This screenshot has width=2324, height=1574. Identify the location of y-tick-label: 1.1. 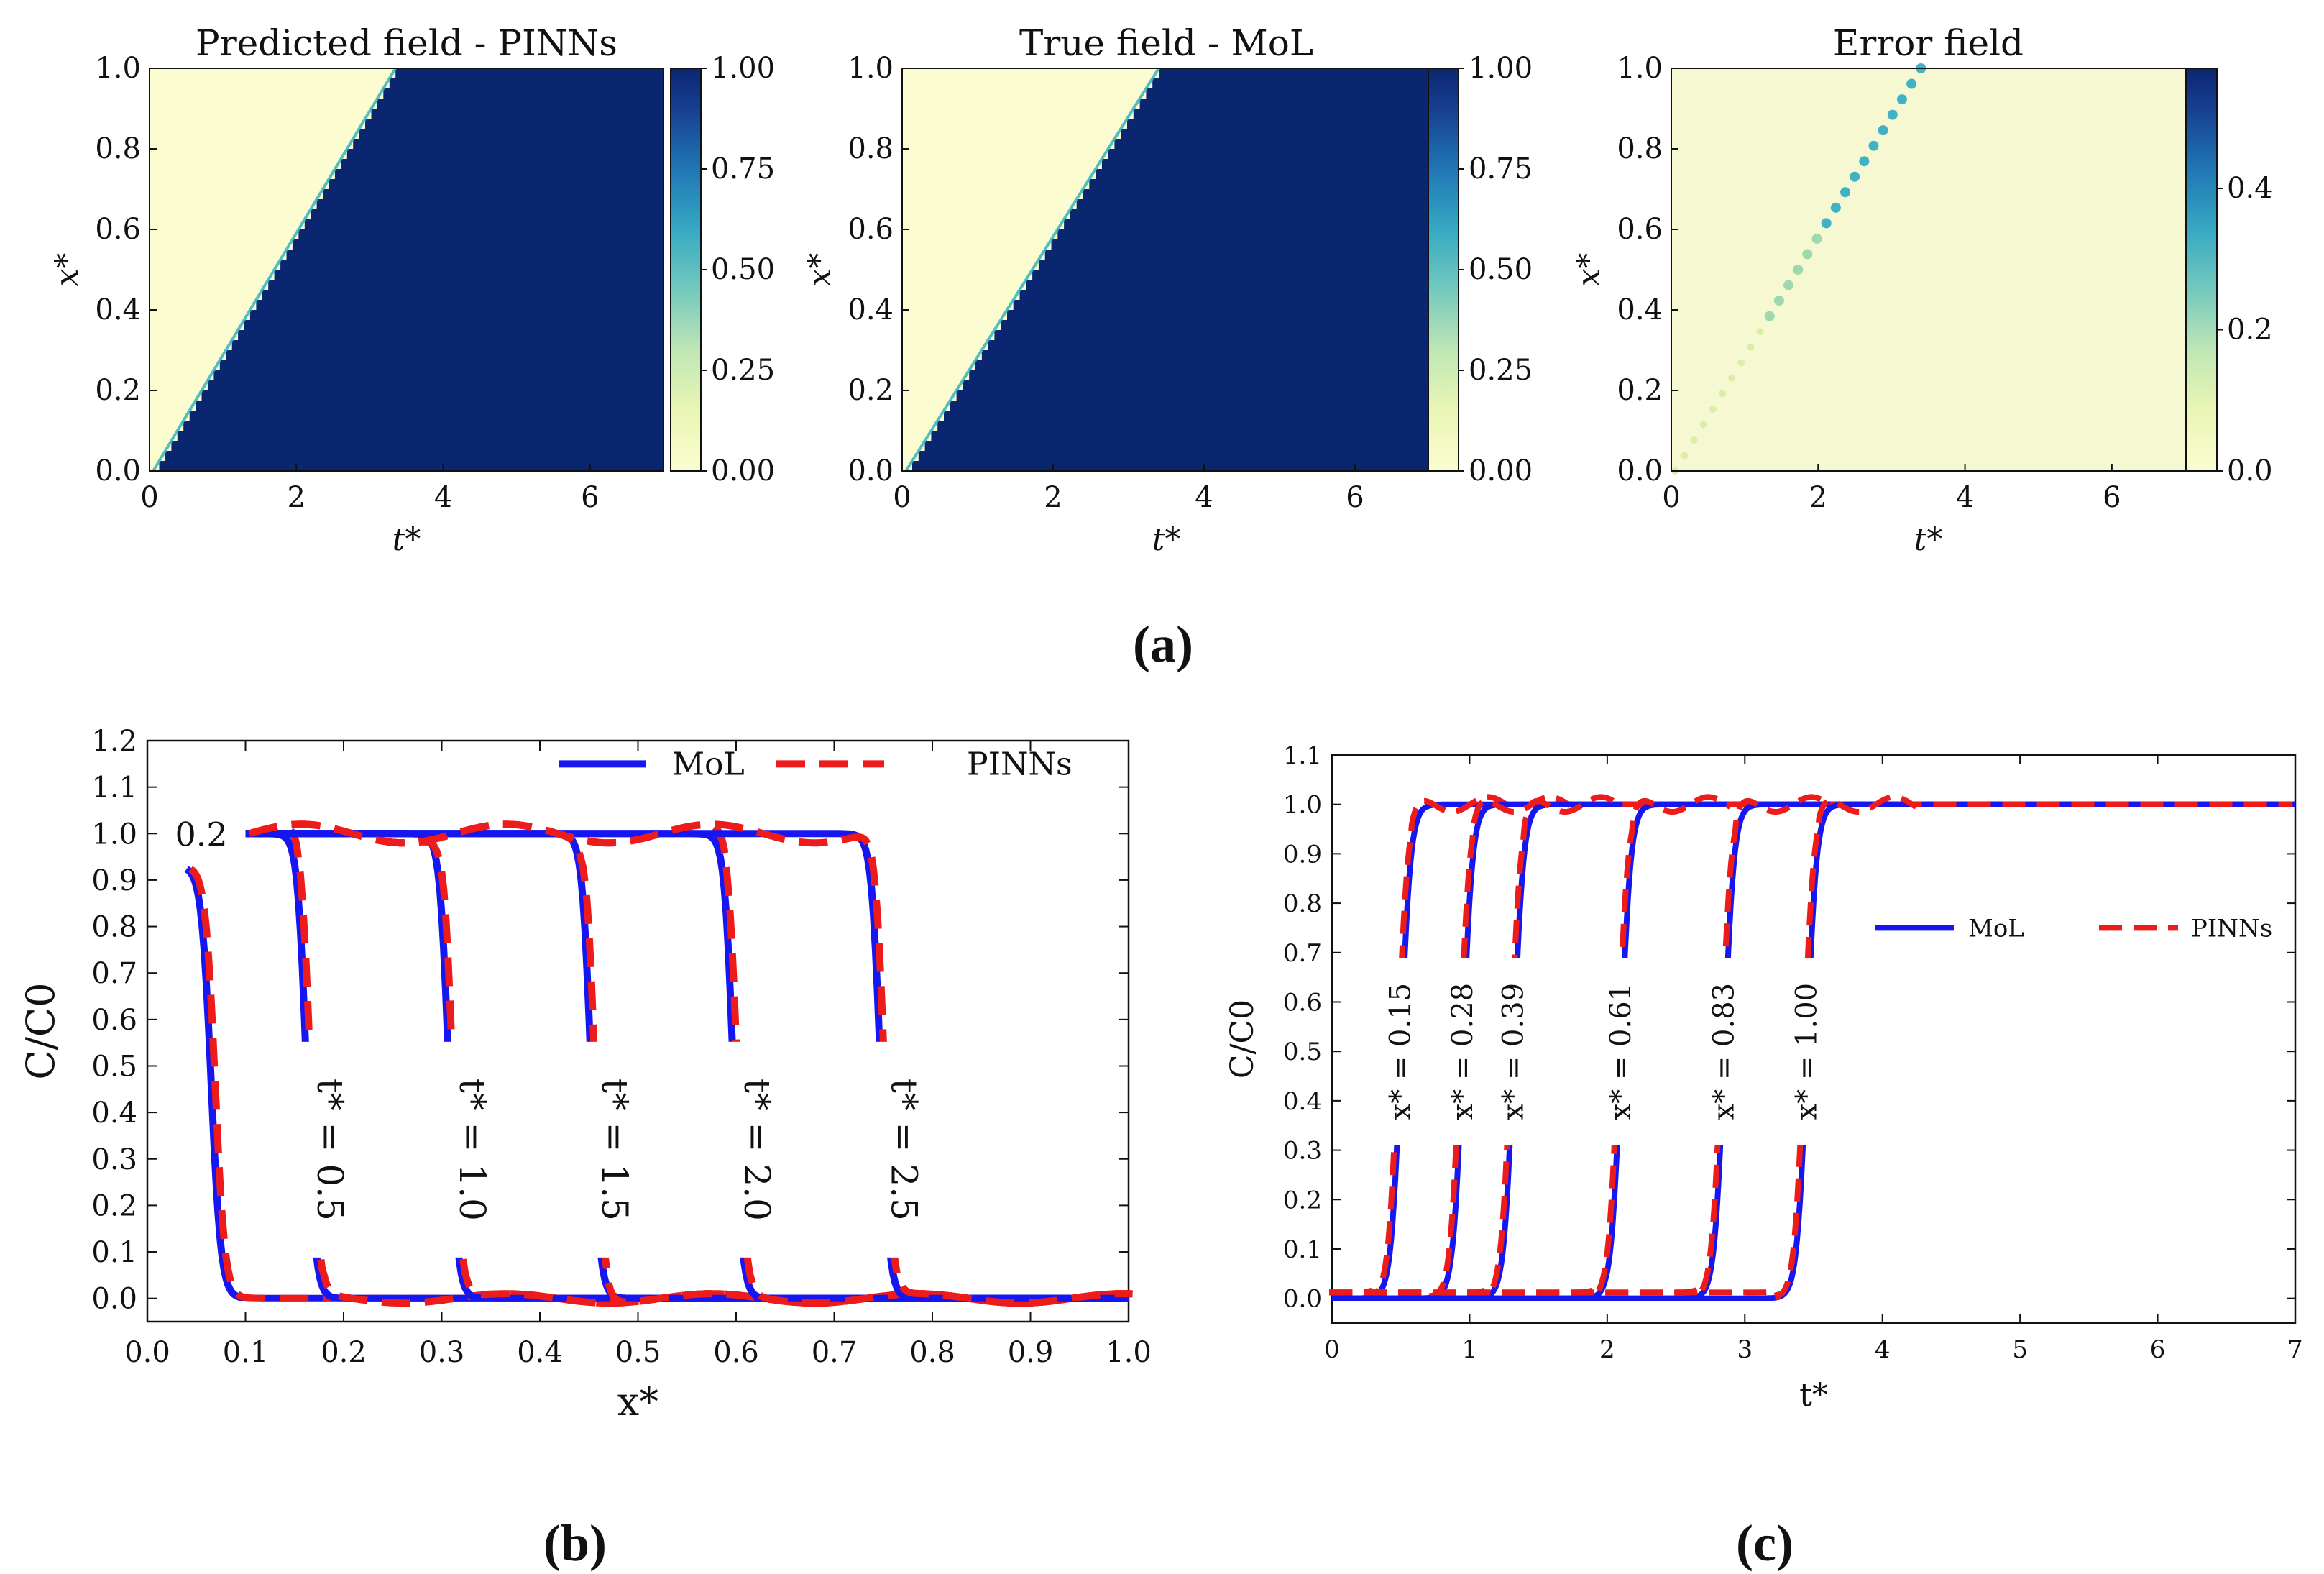
(114, 788).